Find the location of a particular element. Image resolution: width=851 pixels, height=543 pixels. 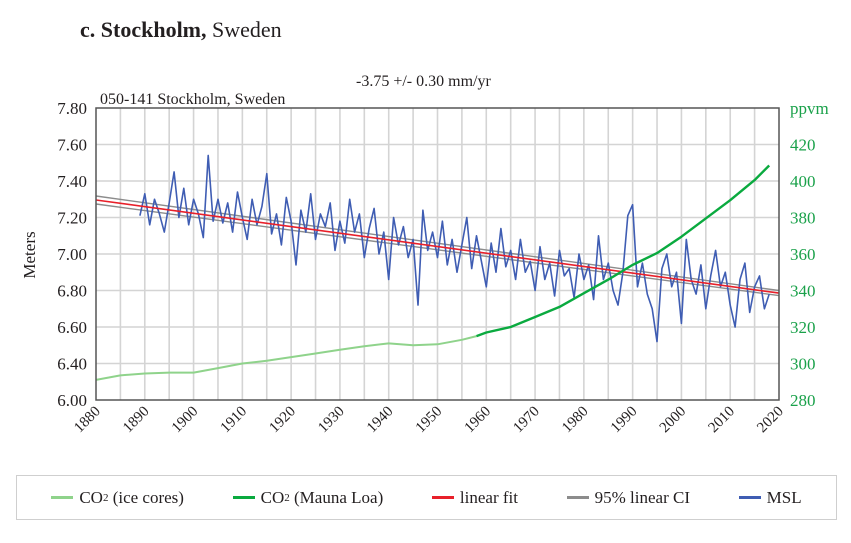

x-tick-label: 1890 is located at coordinates (136, 420).